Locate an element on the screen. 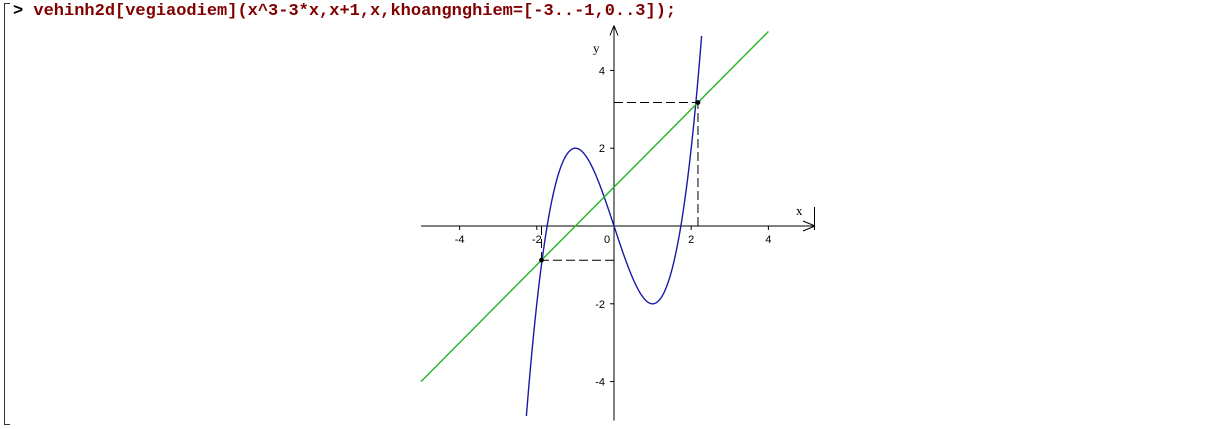 This screenshot has height=429, width=1219. y-axis-arrow is located at coordinates (614, 30).